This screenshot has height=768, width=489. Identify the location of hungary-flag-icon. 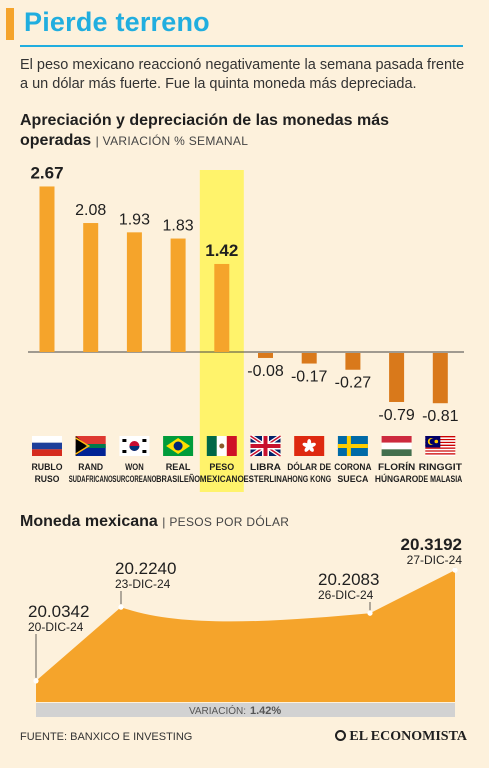
(396, 446).